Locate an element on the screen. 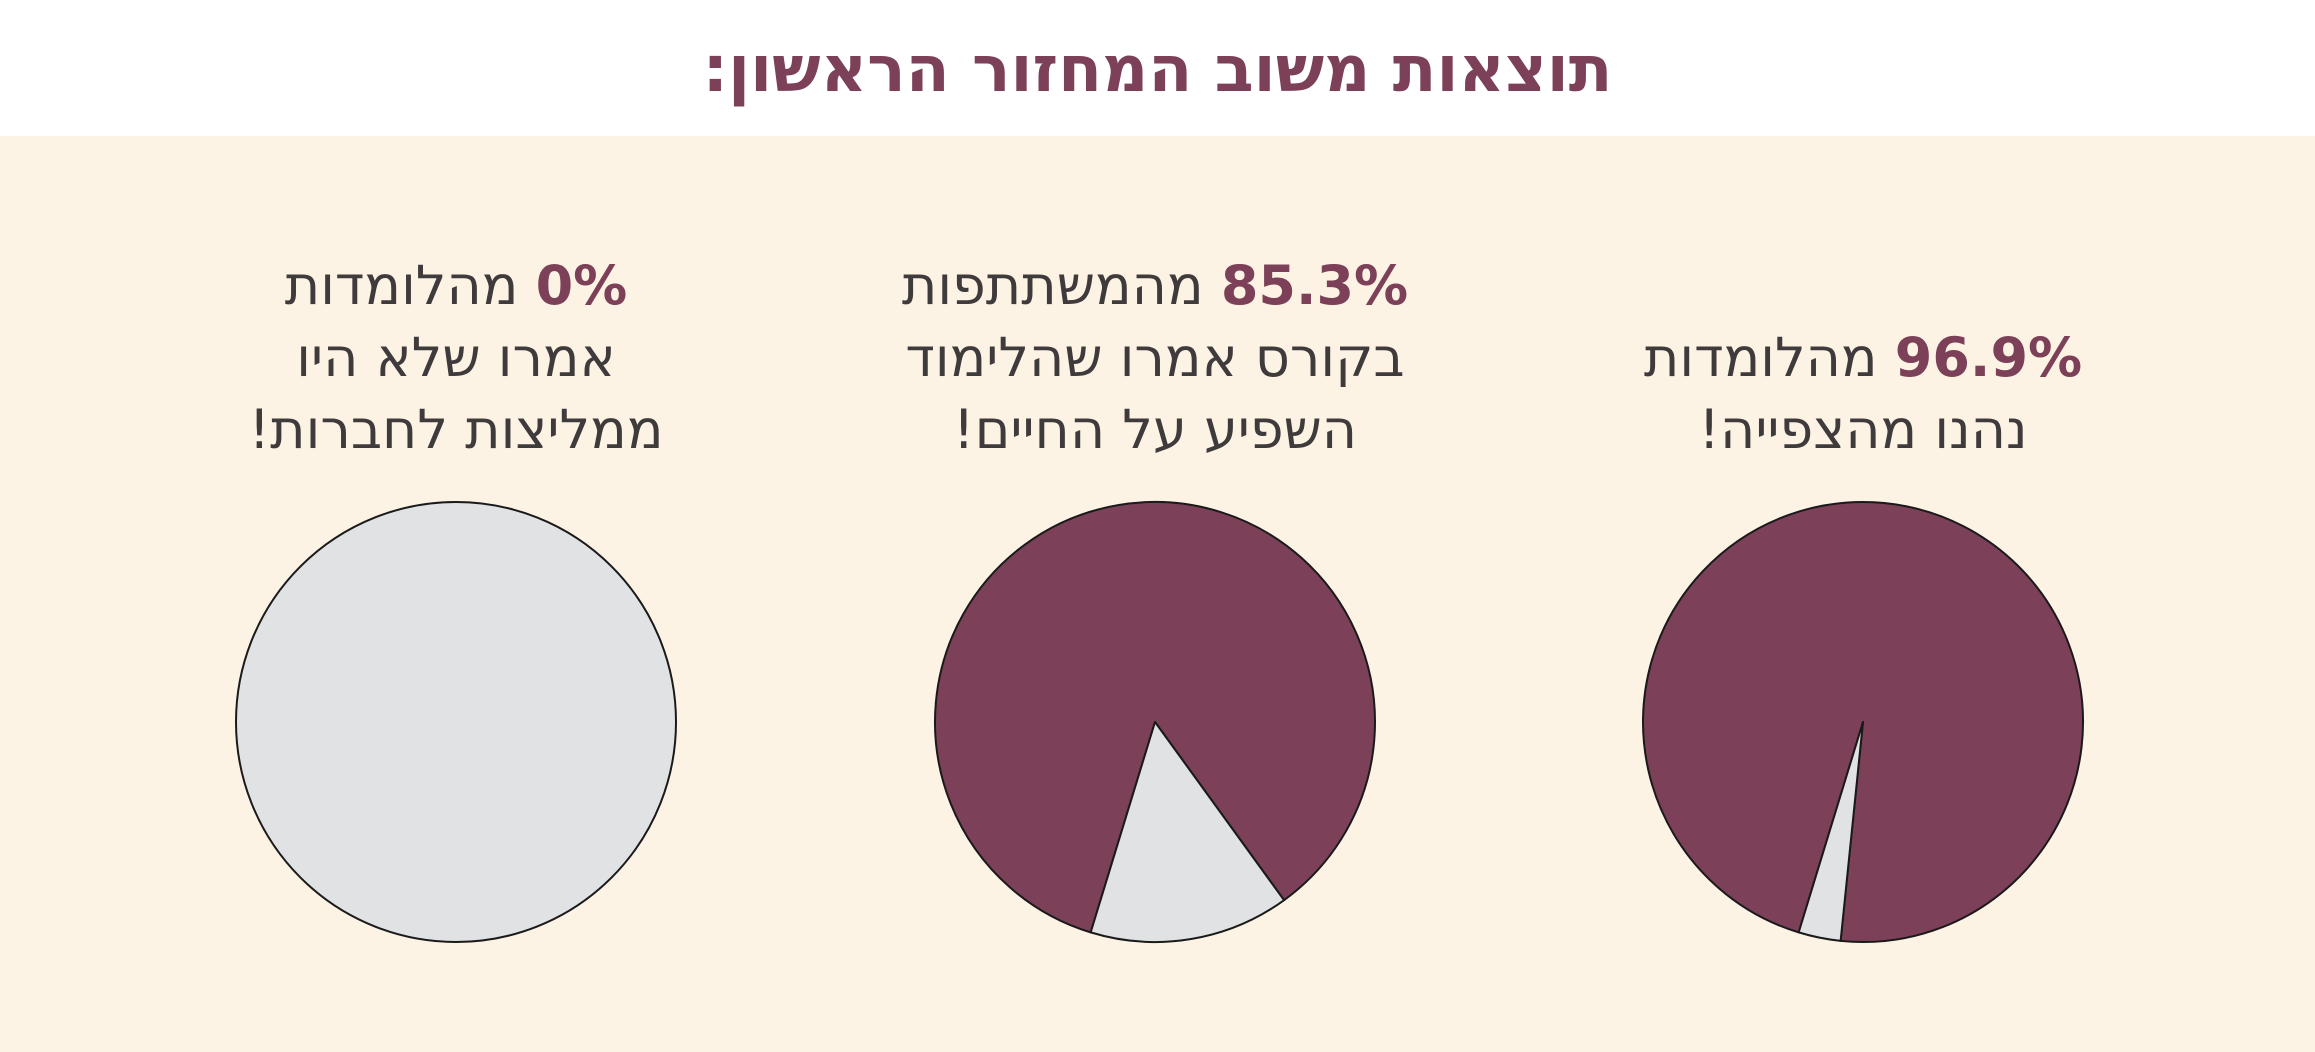 This screenshot has height=1052, width=2315. caption-line-1: 85.3% מהמשתתפות is located at coordinates (1155, 286).